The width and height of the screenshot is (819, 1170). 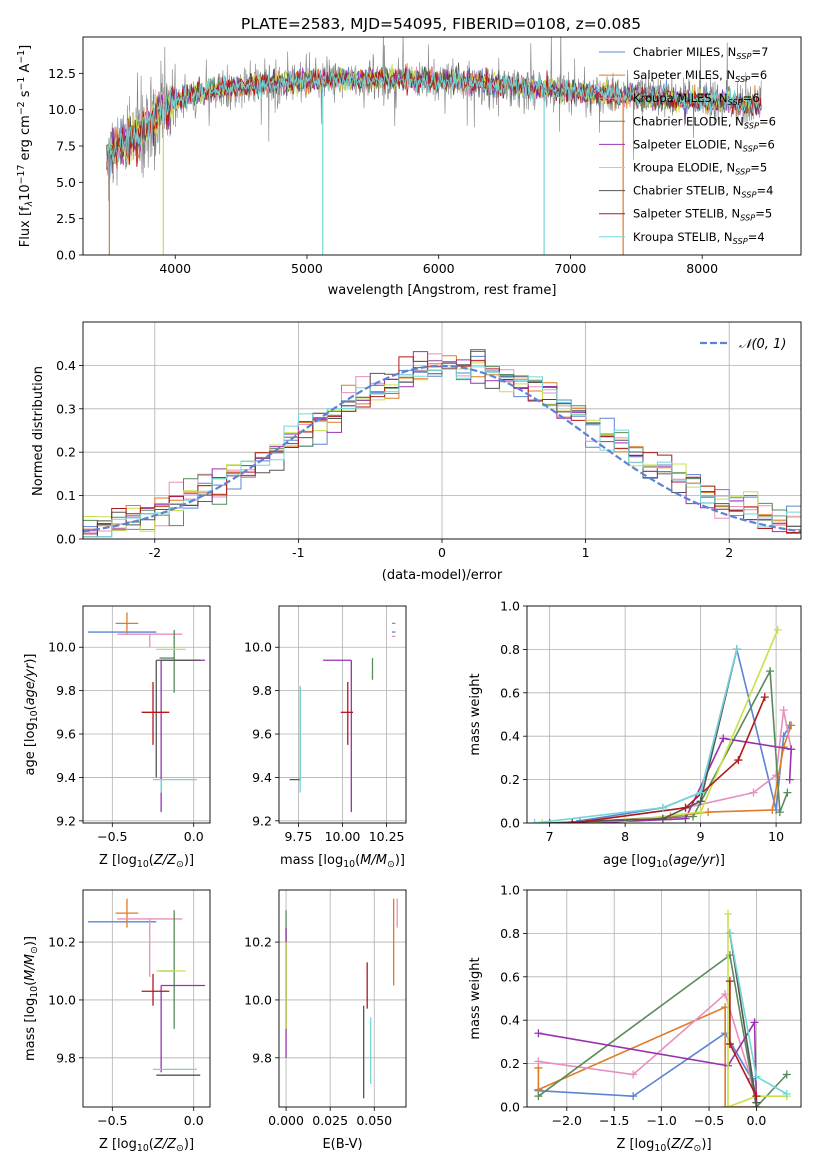 What do you see at coordinates (30, 941) in the screenshot?
I see `y-axis-label-part: )]` at bounding box center [30, 941].